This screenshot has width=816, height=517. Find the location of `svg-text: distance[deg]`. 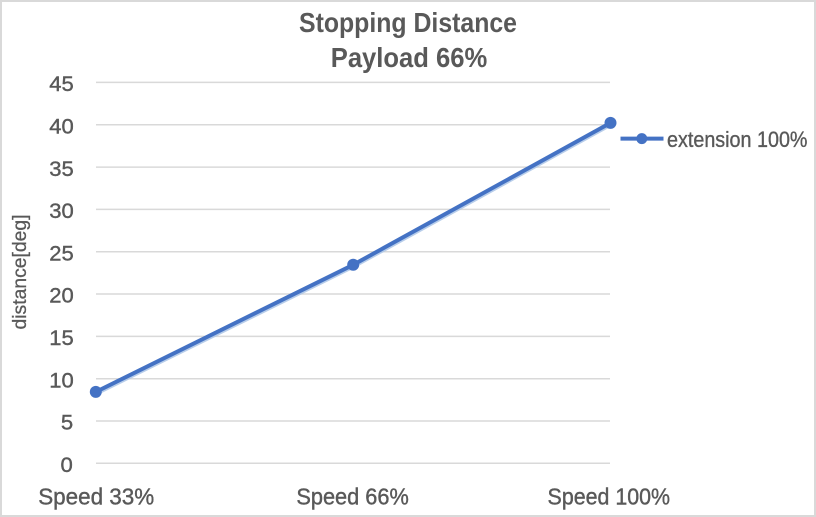

svg-text: distance[deg] is located at coordinates (20, 271).